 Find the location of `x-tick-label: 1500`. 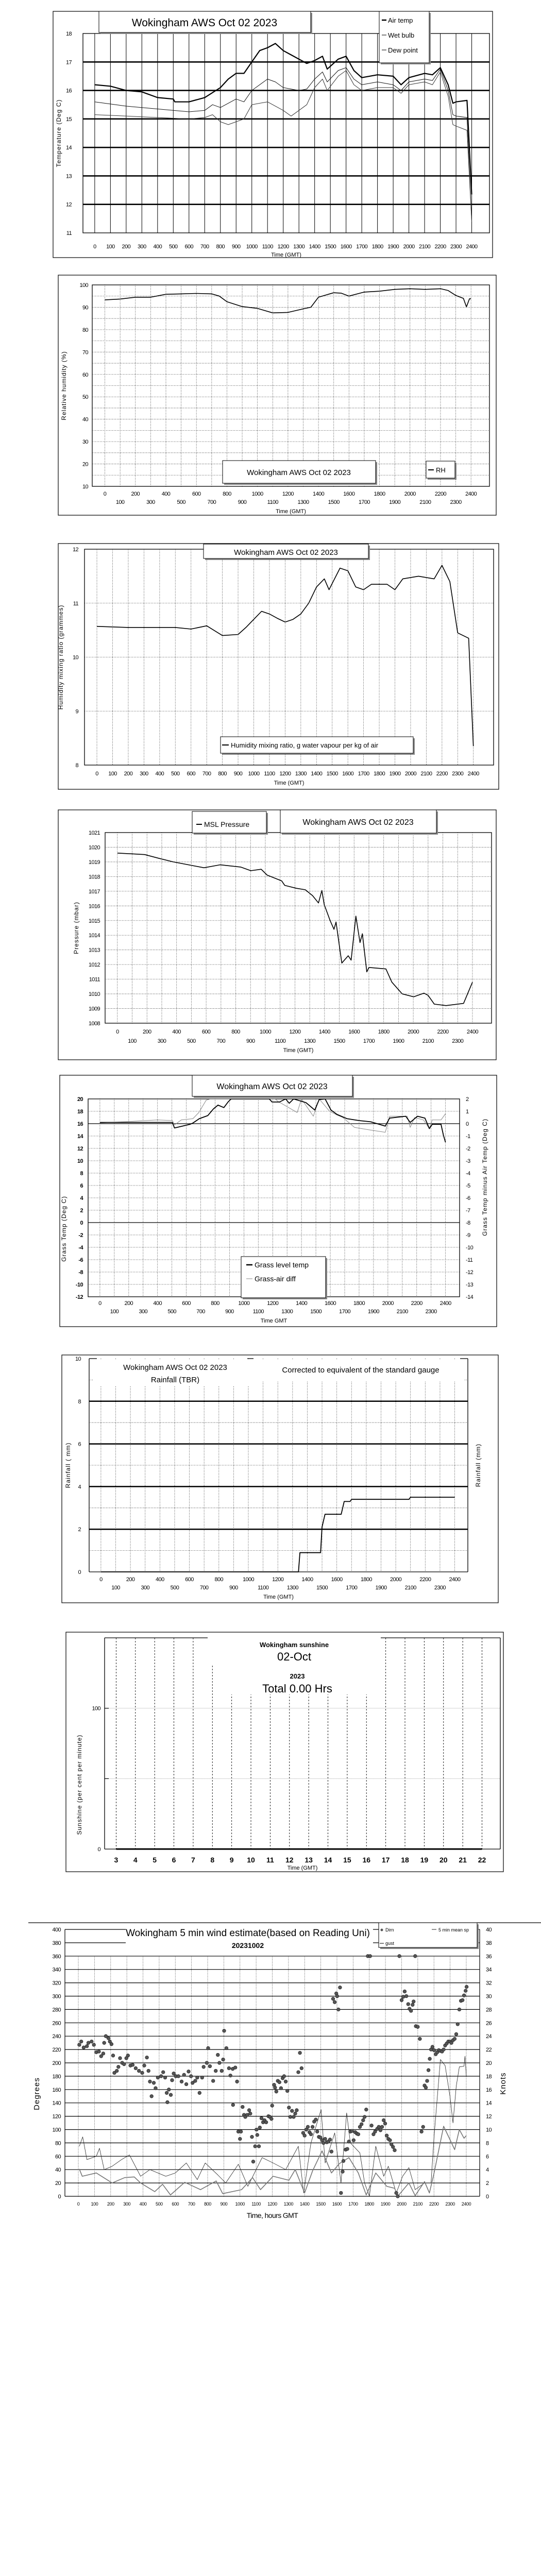

x-tick-label: 1500 is located at coordinates (316, 1312).